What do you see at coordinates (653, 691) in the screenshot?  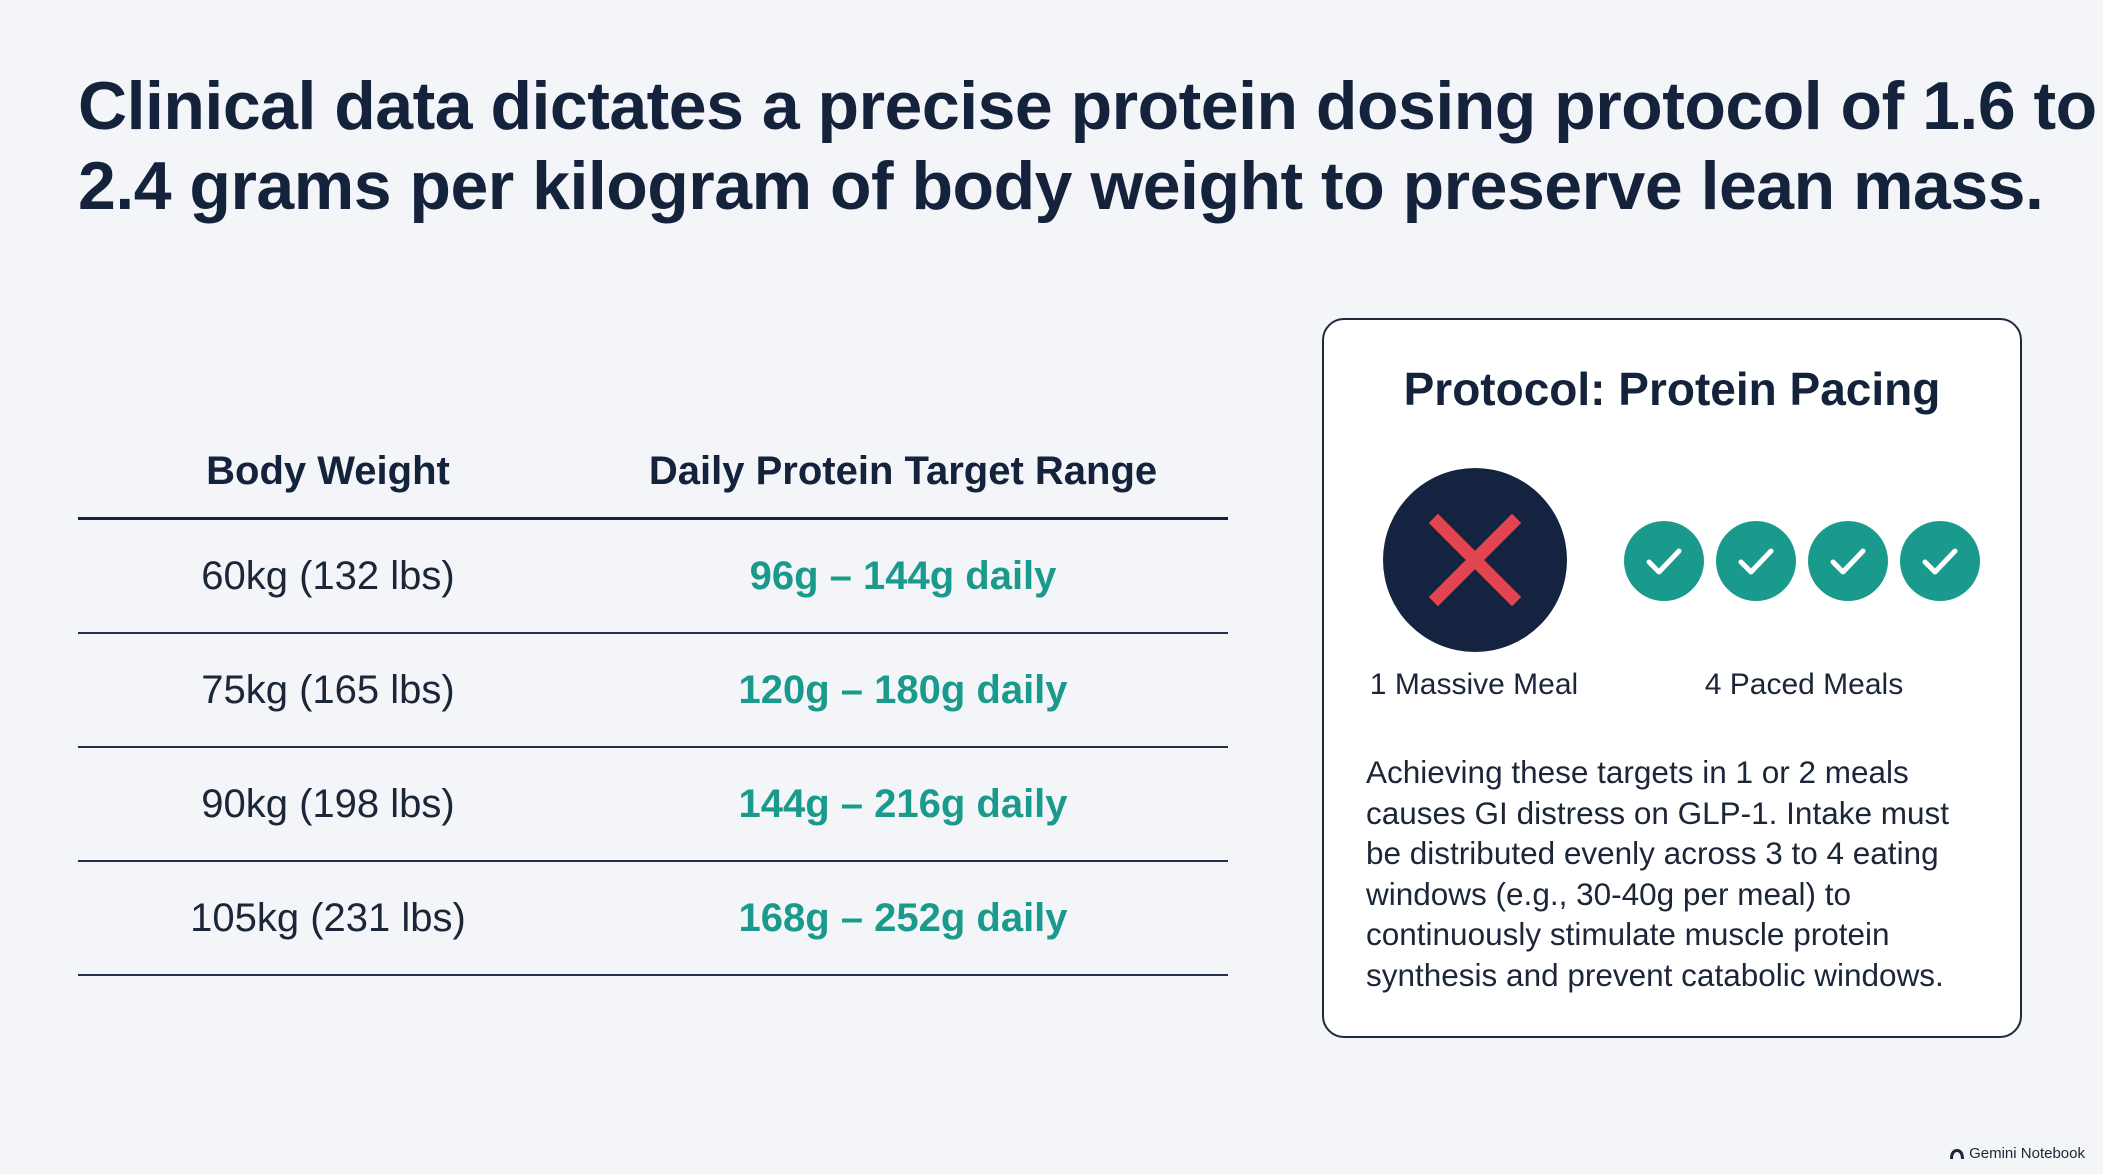 I see `table-row: 75kg (165 lbs) 120g – 180g daily` at bounding box center [653, 691].